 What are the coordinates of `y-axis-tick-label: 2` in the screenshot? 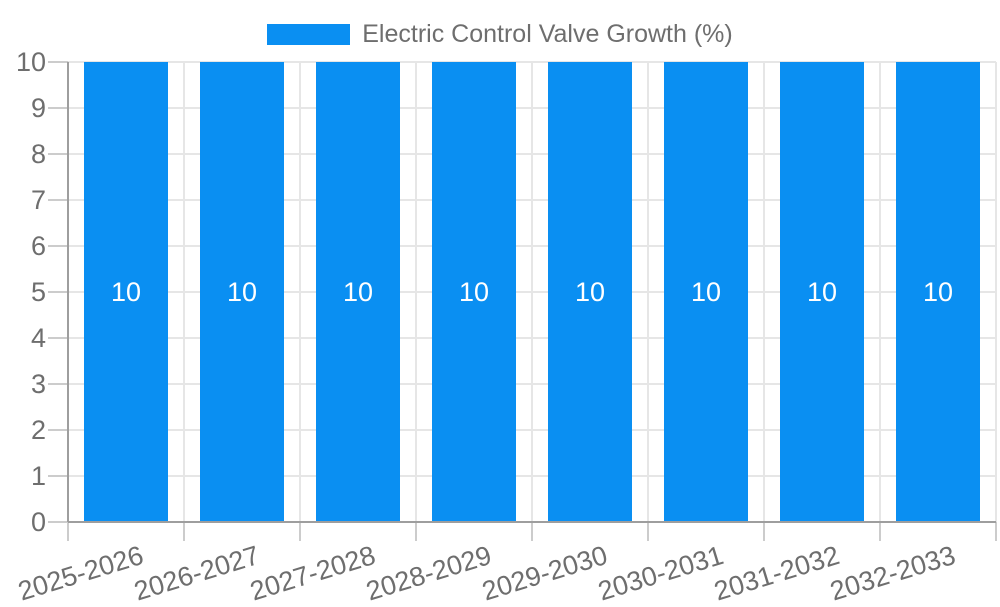 It's located at (38, 430).